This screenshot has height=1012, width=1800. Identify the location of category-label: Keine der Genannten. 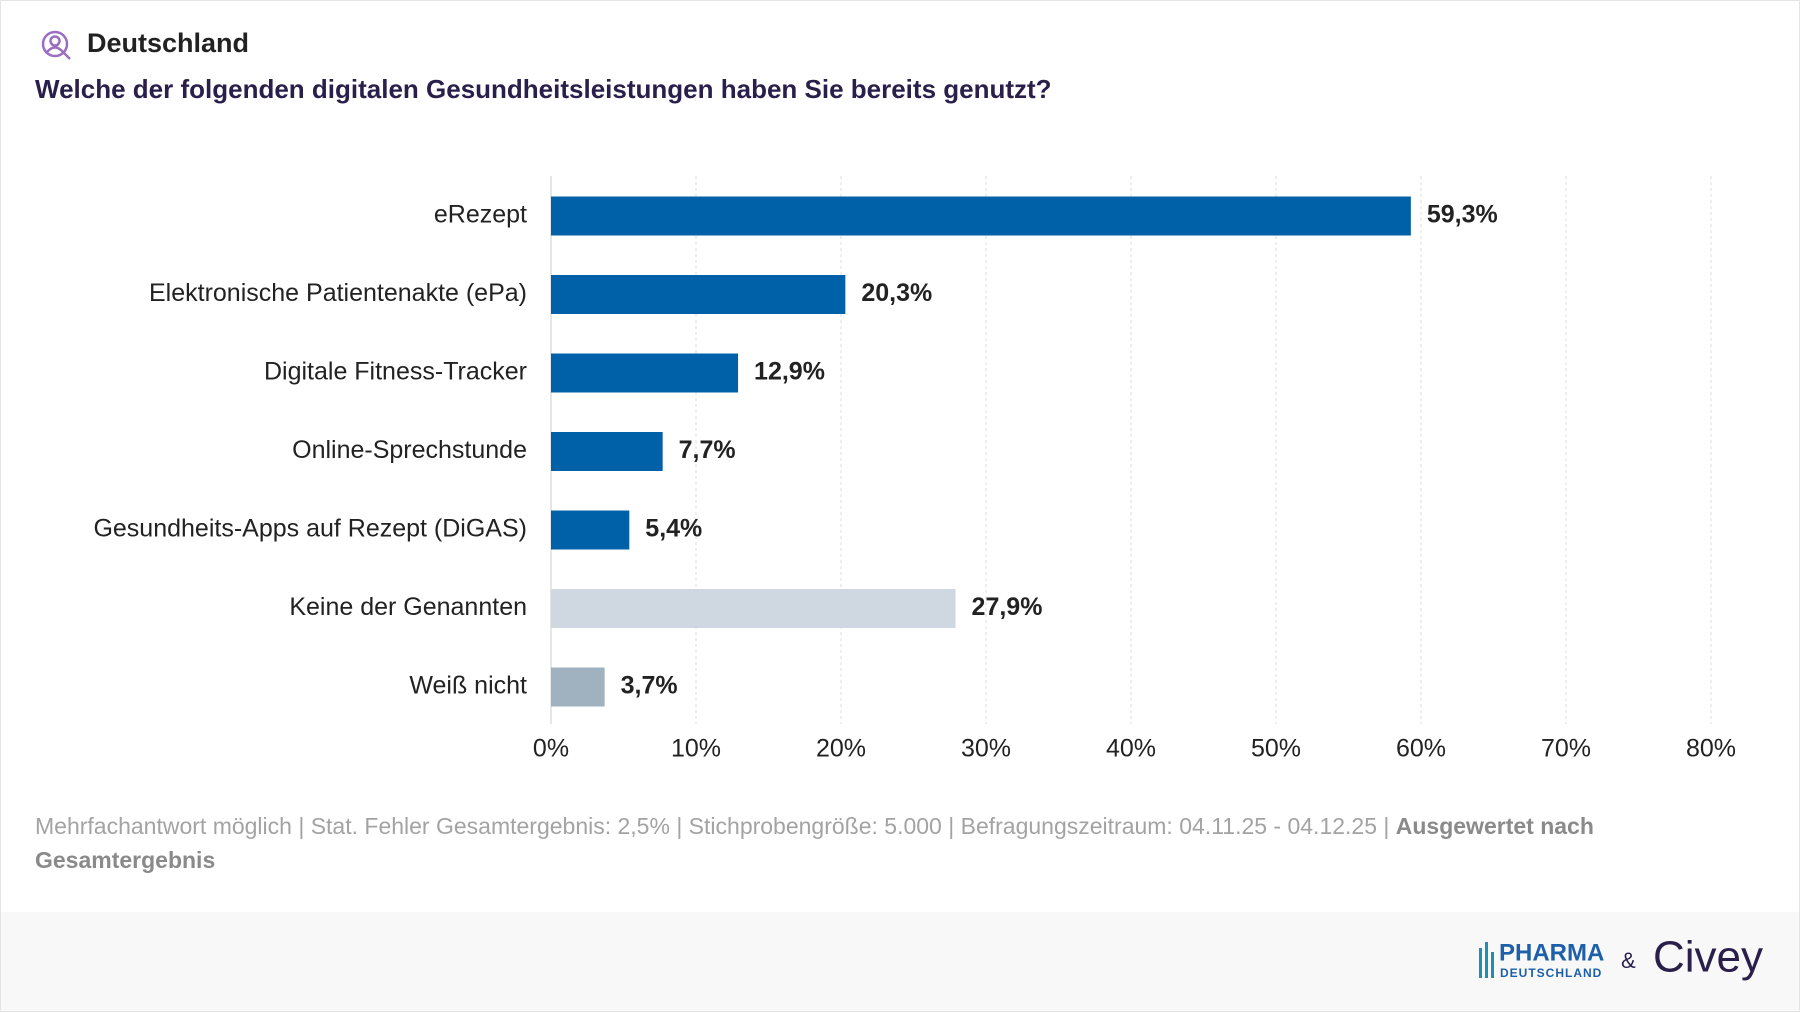
(408, 607).